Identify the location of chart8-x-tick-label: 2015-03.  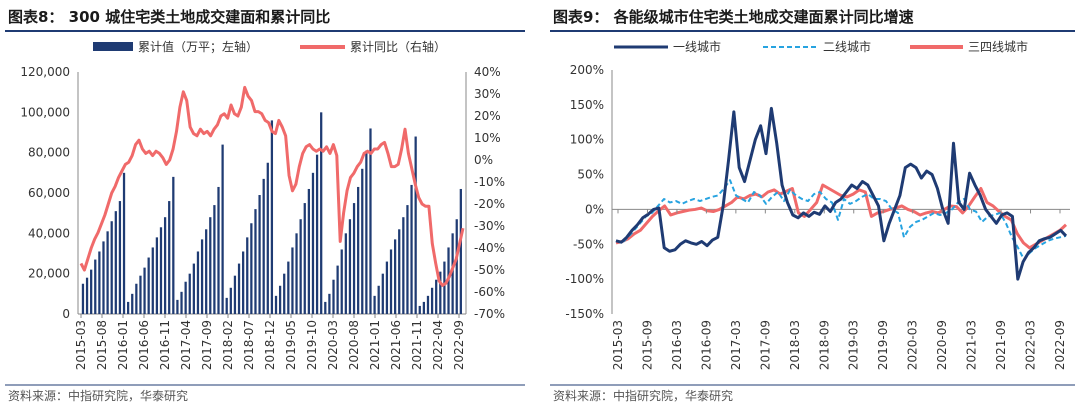
(81, 345).